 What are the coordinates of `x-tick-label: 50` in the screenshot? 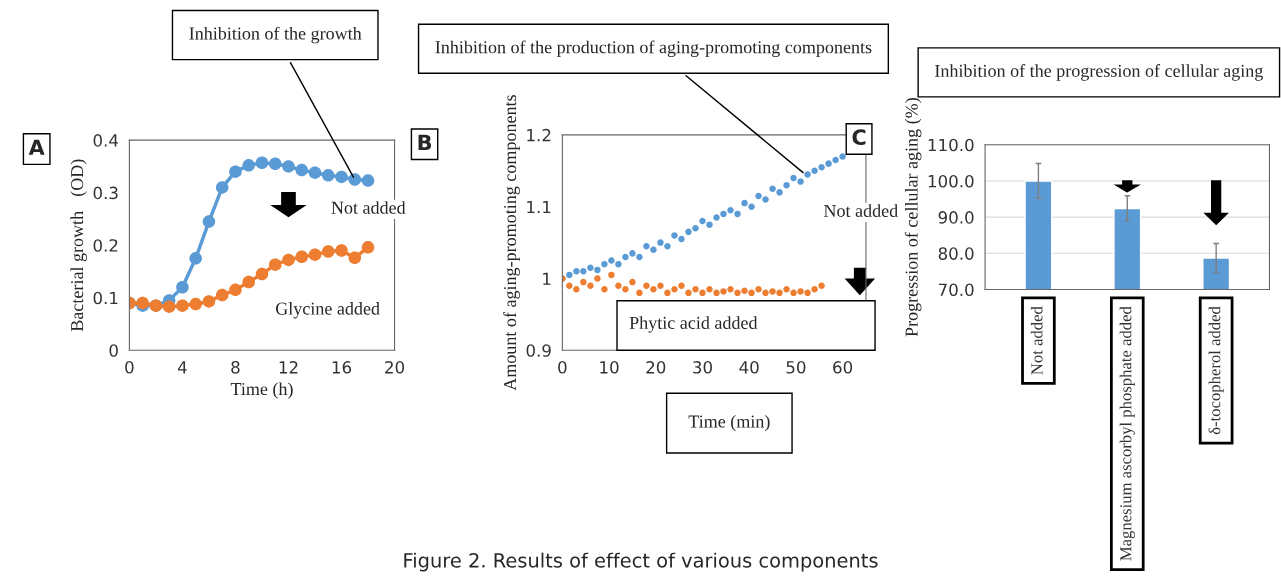 It's located at (796, 367).